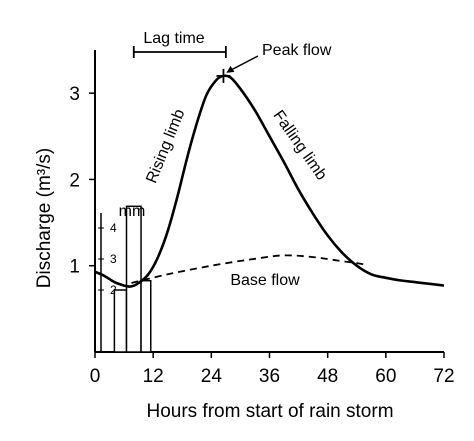 The width and height of the screenshot is (474, 441). What do you see at coordinates (385, 376) in the screenshot?
I see `x-tick-label: 60` at bounding box center [385, 376].